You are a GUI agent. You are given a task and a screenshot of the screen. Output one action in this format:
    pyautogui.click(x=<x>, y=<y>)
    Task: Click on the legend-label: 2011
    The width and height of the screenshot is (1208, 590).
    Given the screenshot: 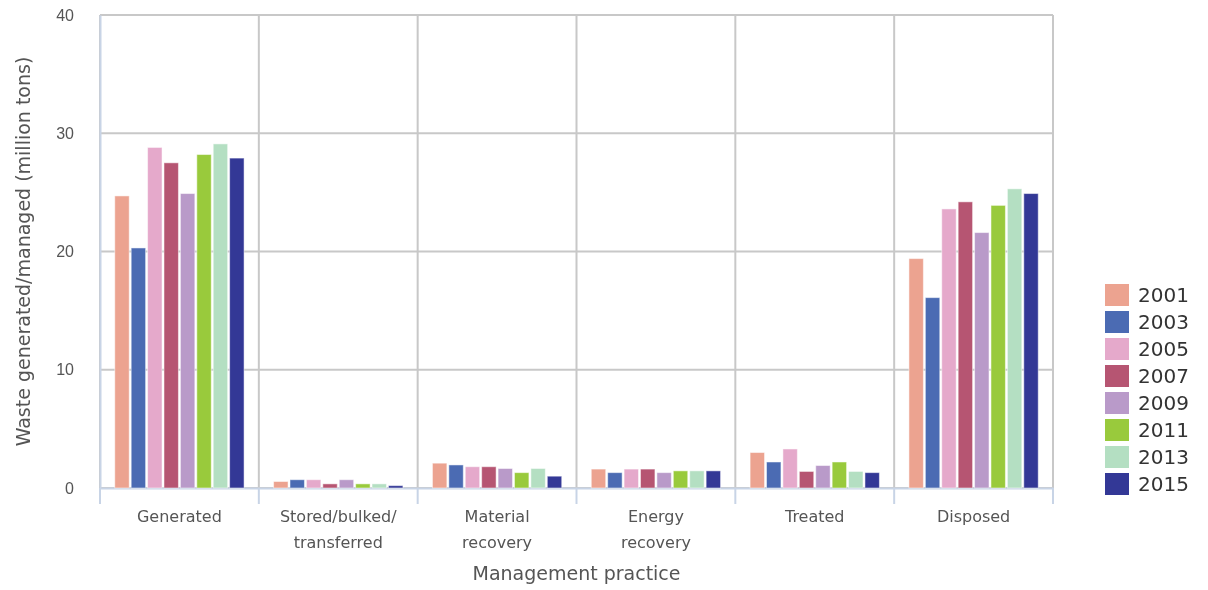 What is the action you would take?
    pyautogui.click(x=1163, y=430)
    